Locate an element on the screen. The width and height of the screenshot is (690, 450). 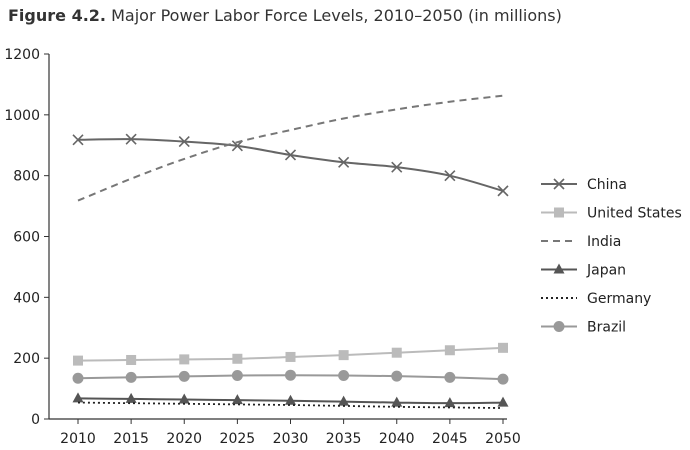
x-tick-label: 2020 is located at coordinates (184, 439).